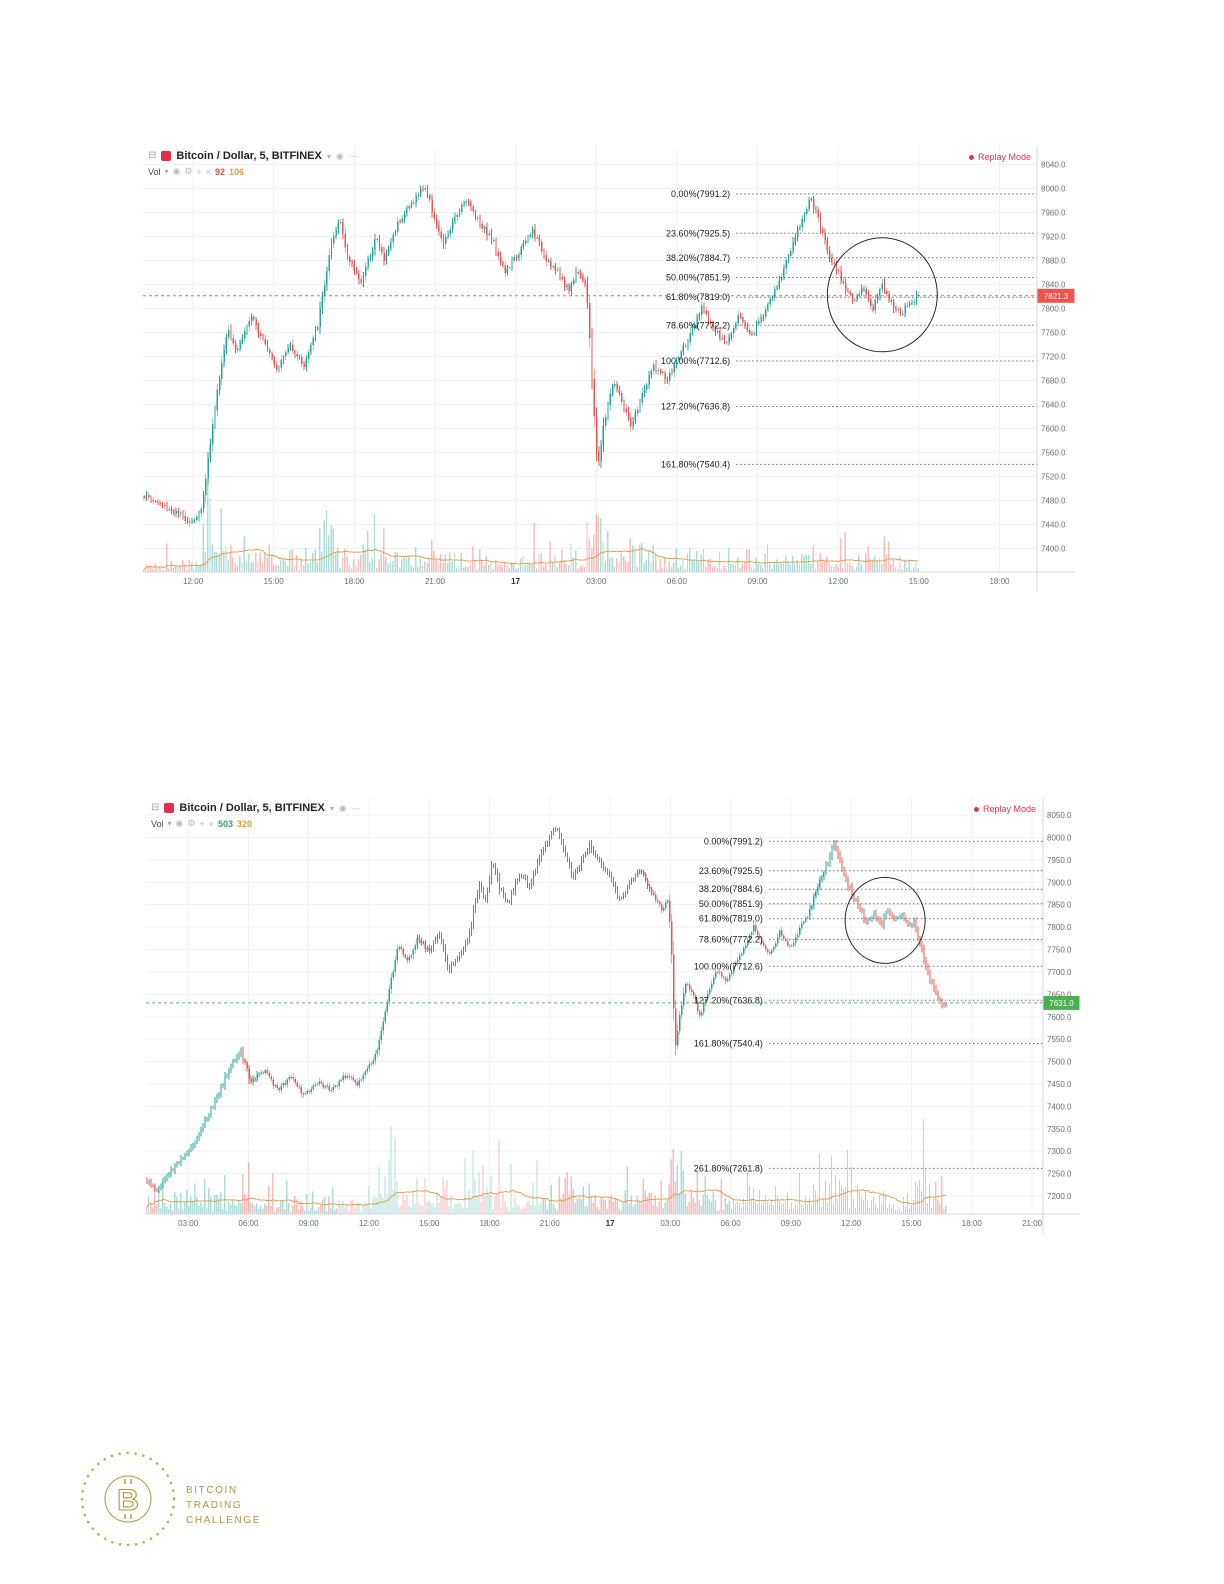 The height and width of the screenshot is (1584, 1224). Describe the element at coordinates (1059, 1129) in the screenshot. I see `svg-text: 7350.0` at that location.